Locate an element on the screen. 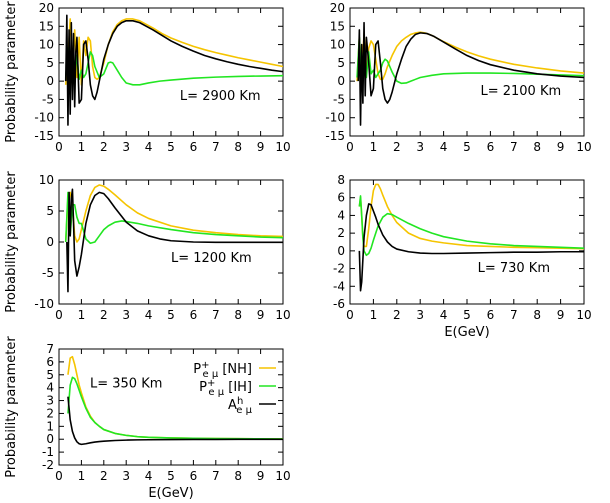 The width and height of the screenshot is (610, 503). panel-L2100: 0 1 2 3 4 5 6 7 8 9 10 -15 -10 -5 0 5 10 15 20 L= 2100 Km is located at coordinates (458, 77).